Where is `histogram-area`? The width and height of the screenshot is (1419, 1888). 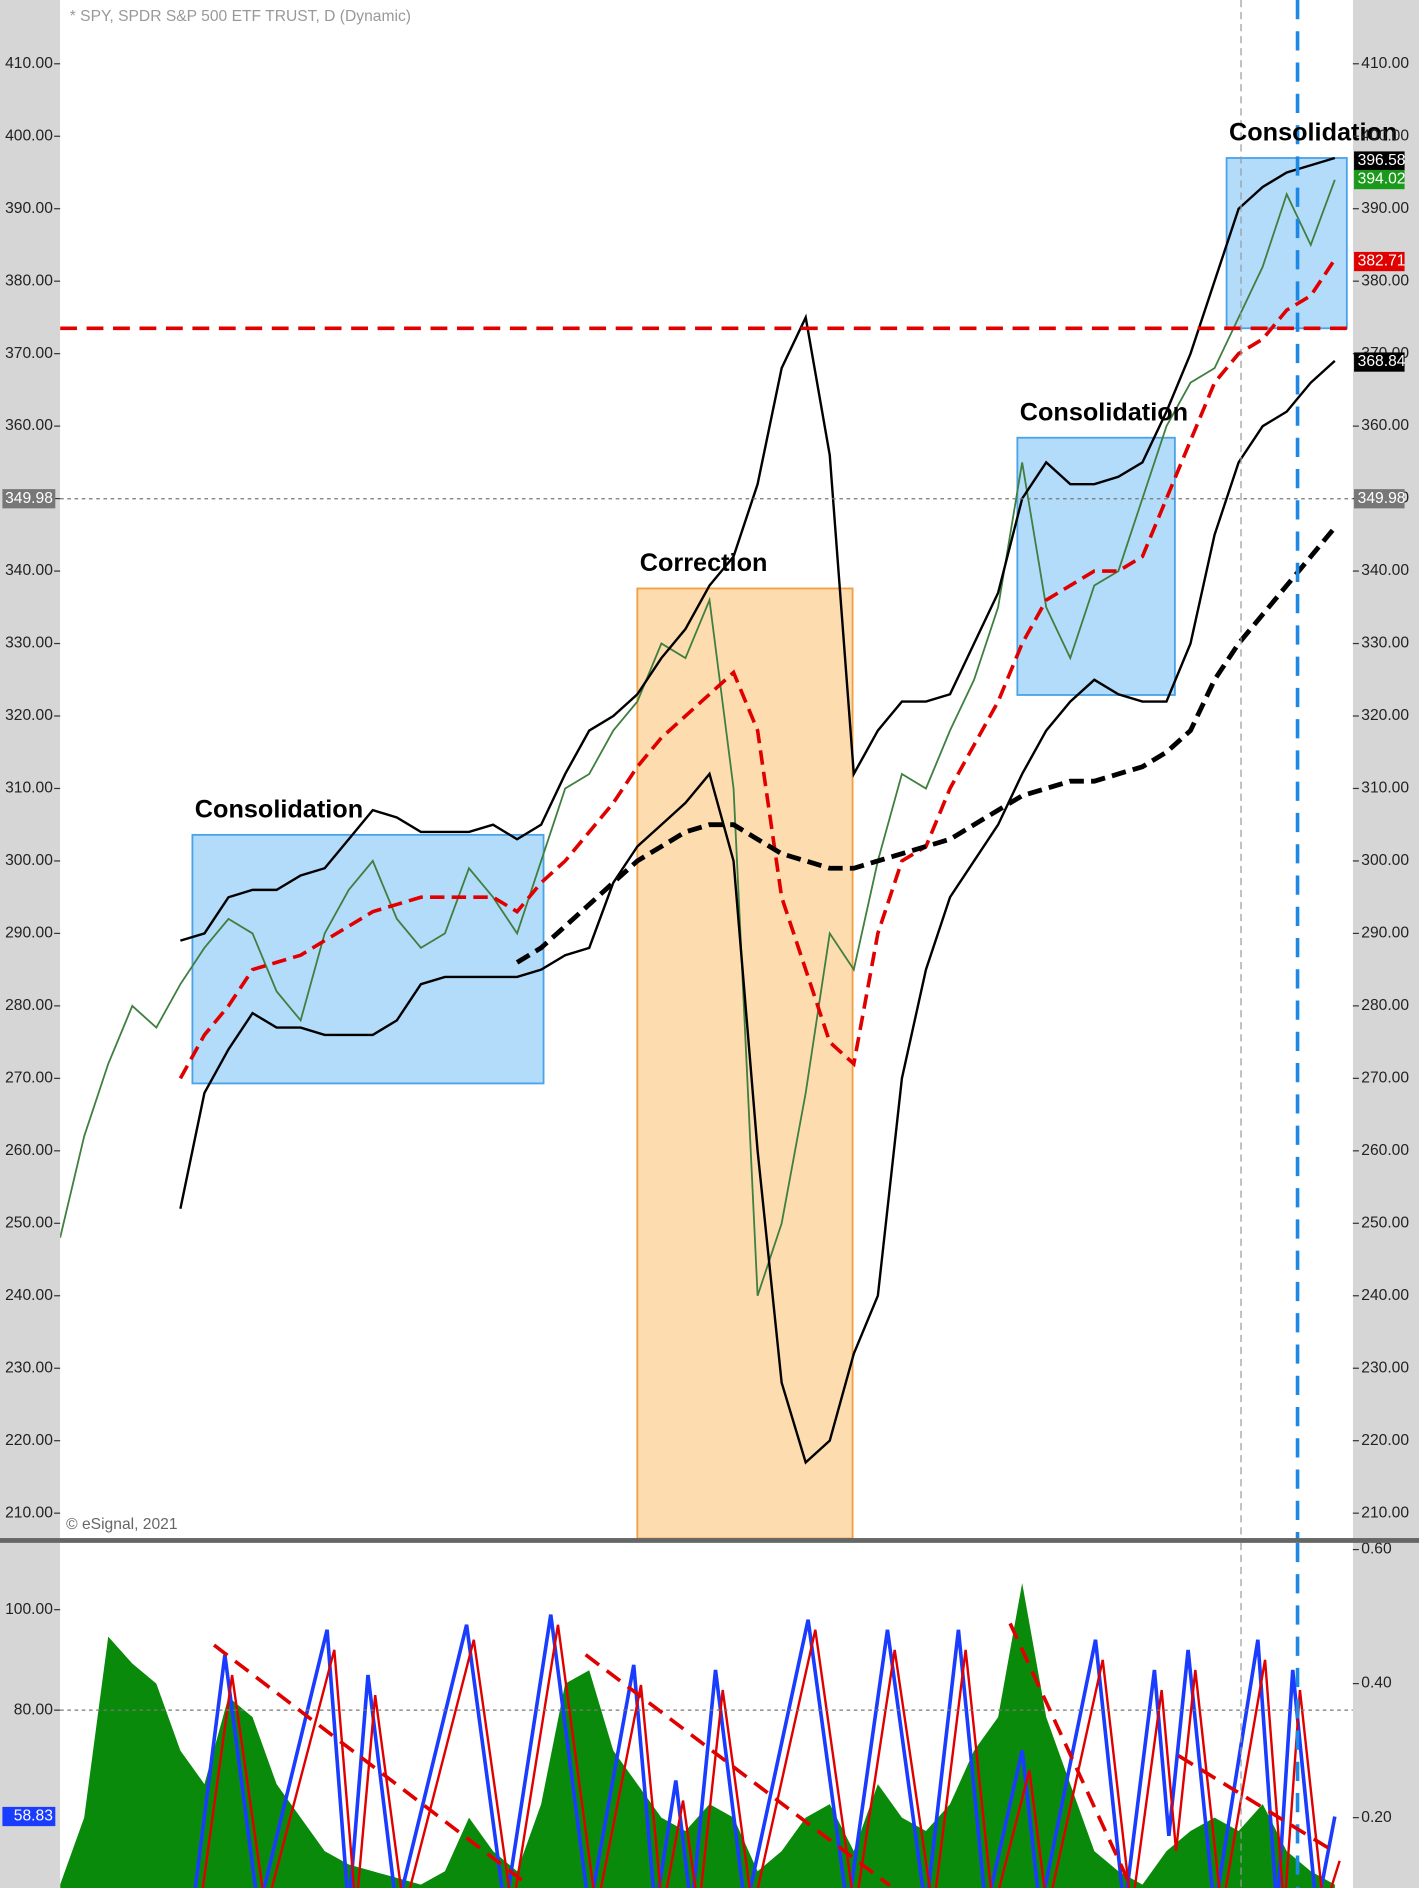
histogram-area is located at coordinates (697, 1735).